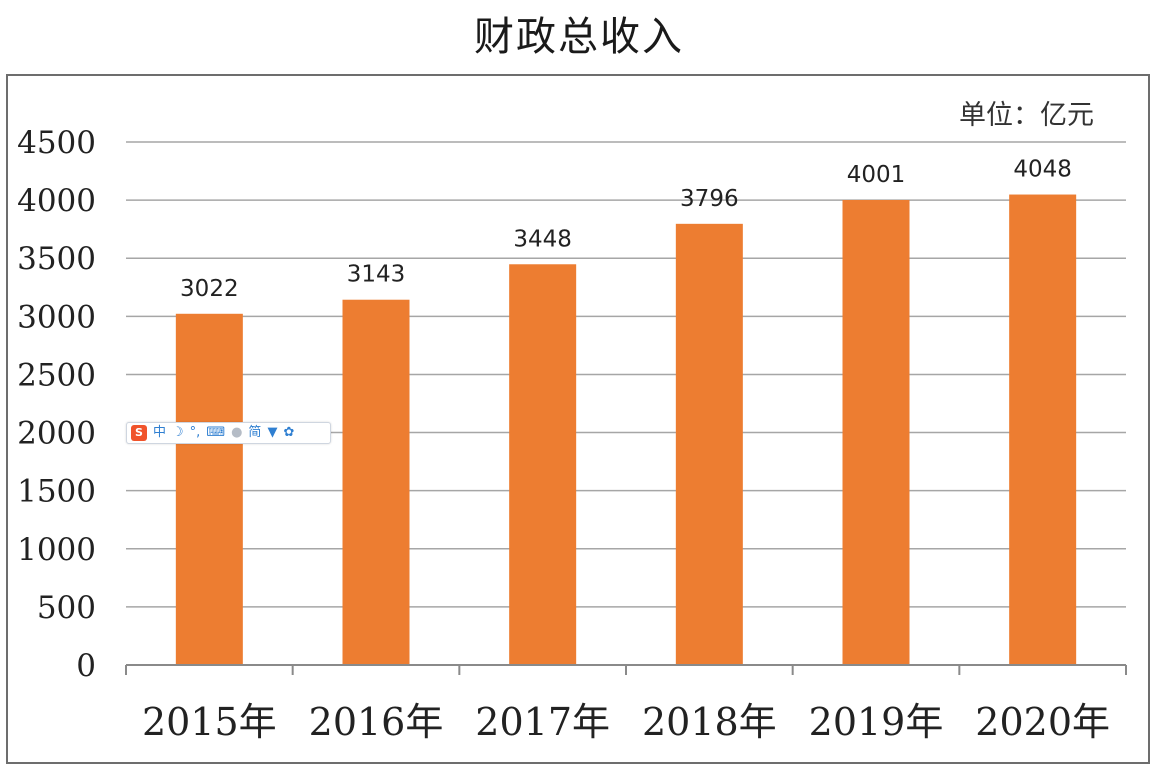 Image resolution: width=1158 pixels, height=771 pixels. What do you see at coordinates (56, 404) in the screenshot?
I see `y-axis-ticks: 0 500 1000 1500 2000 2500 3000 3500 4000 4500` at bounding box center [56, 404].